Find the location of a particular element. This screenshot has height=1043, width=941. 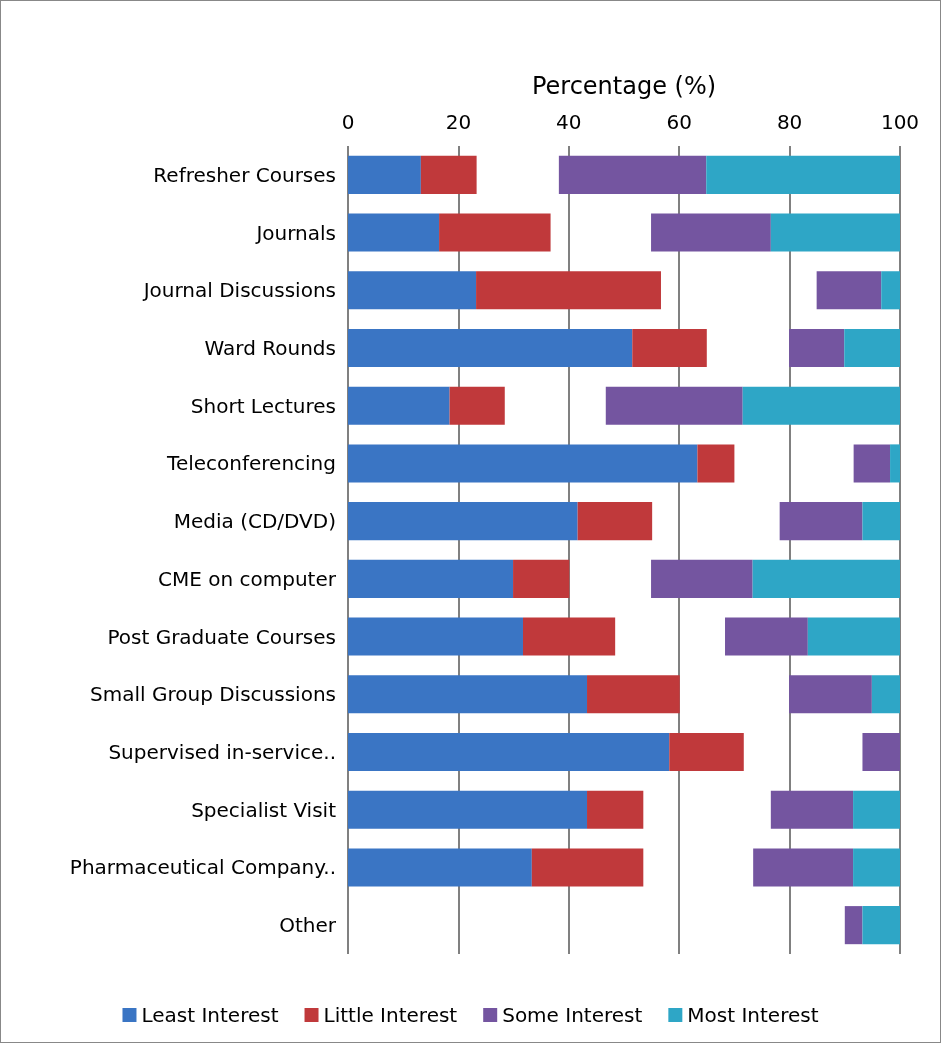

x-tick-label: 60 is located at coordinates (679, 122).